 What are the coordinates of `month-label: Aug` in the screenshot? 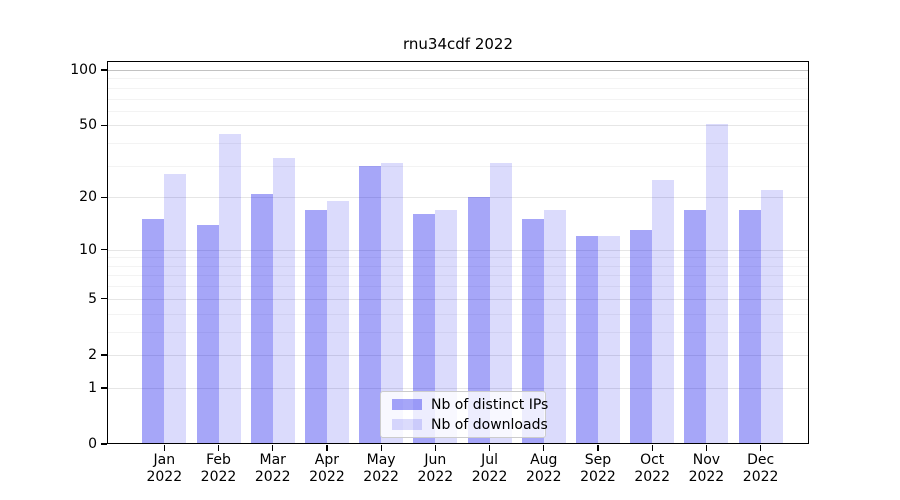 It's located at (544, 460).